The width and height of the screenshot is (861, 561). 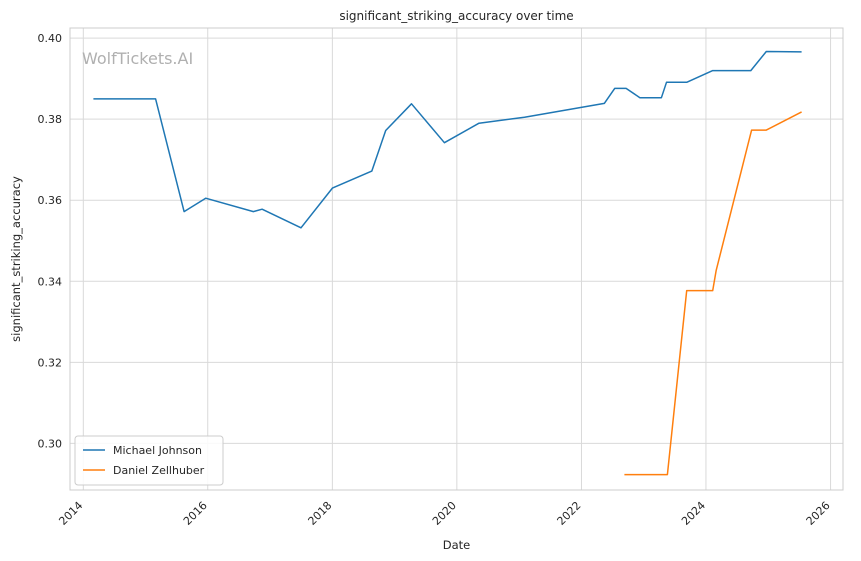 I want to click on y-tick-label: 0.34, so click(x=50, y=281).